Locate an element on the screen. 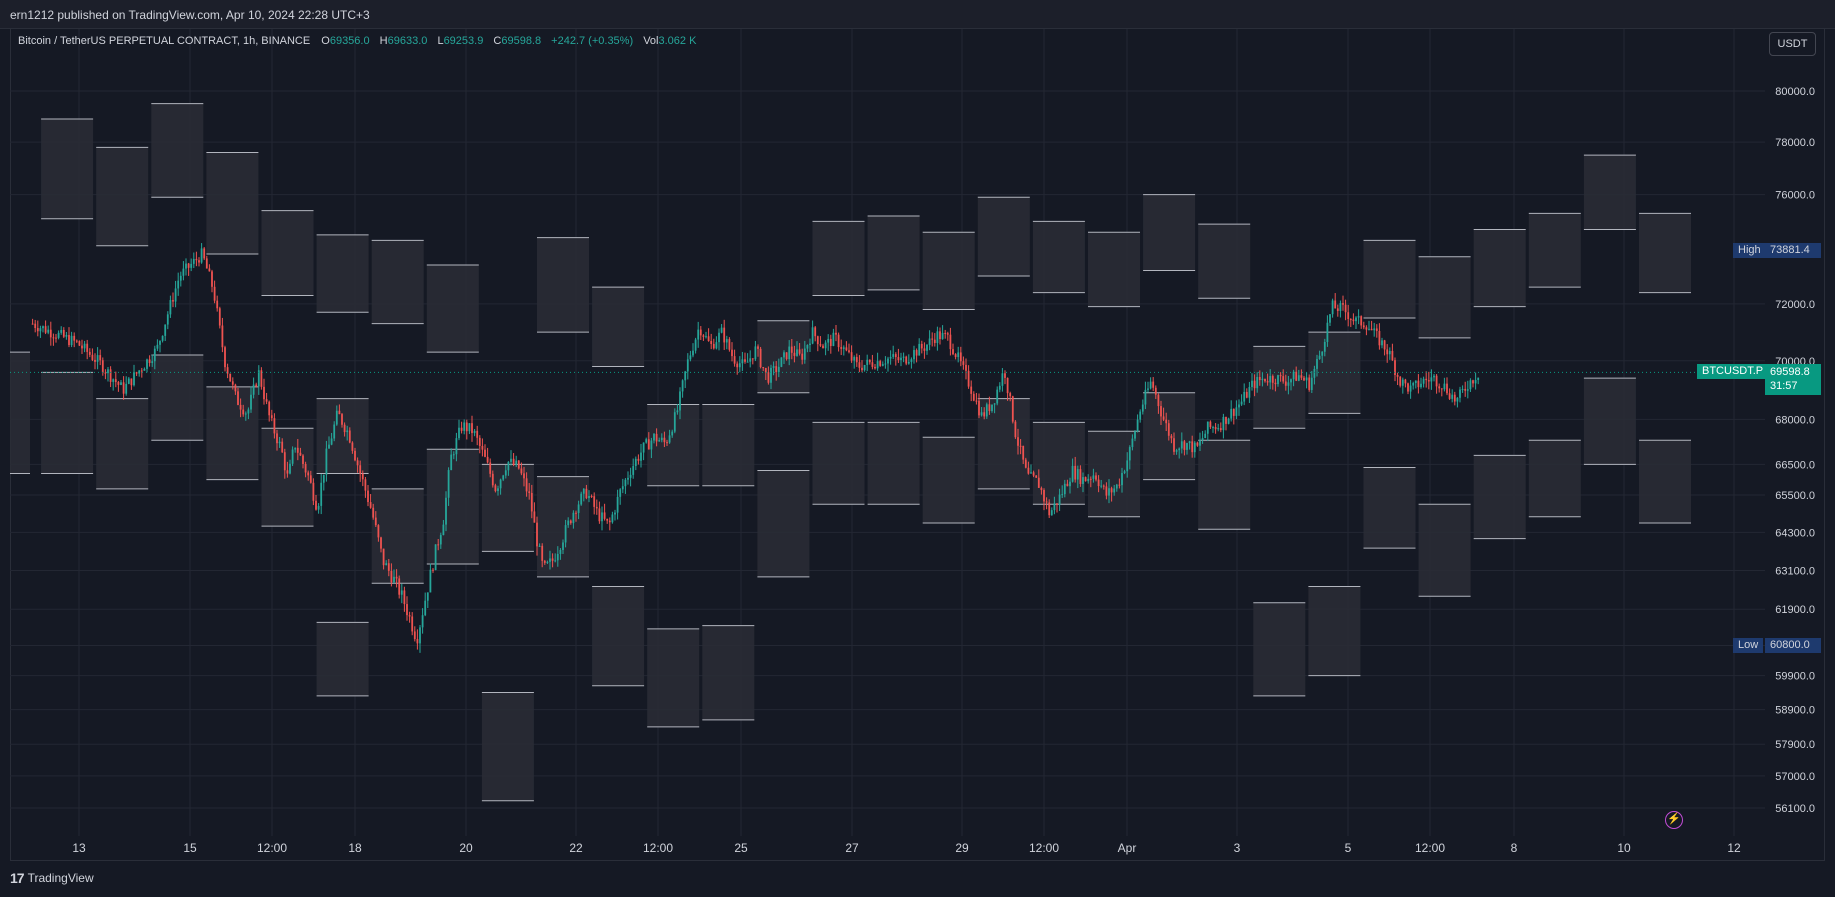 Image resolution: width=1835 pixels, height=897 pixels. currency-button: USDT is located at coordinates (1792, 44).